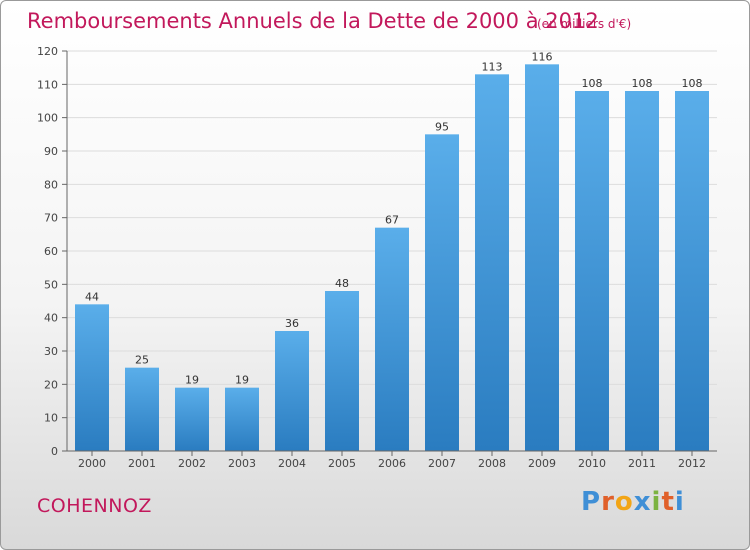 The height and width of the screenshot is (550, 750). I want to click on data-label: 95, so click(442, 126).